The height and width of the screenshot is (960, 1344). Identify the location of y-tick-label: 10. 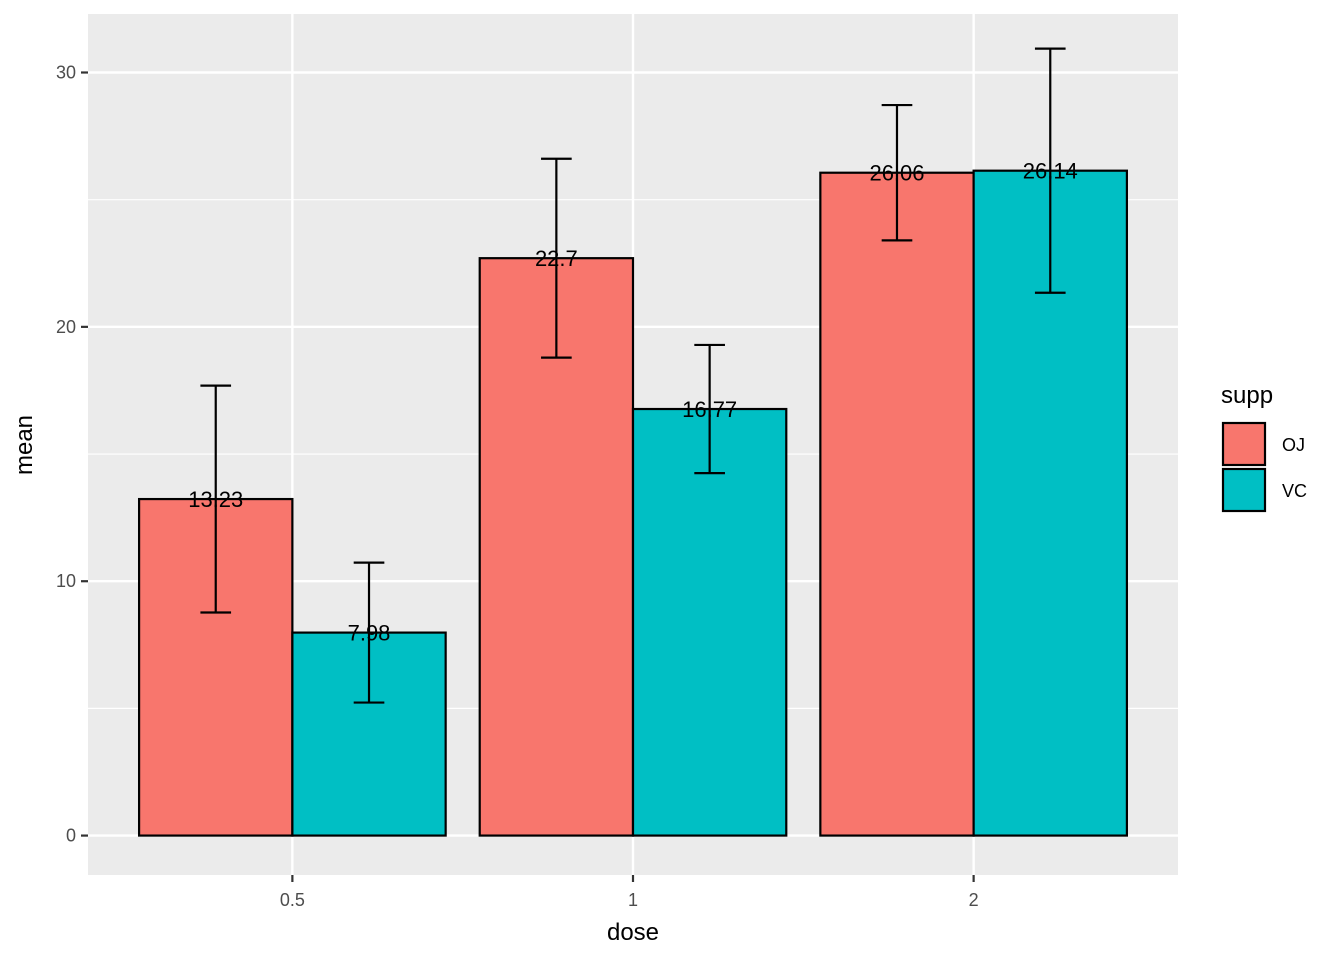
(66, 581).